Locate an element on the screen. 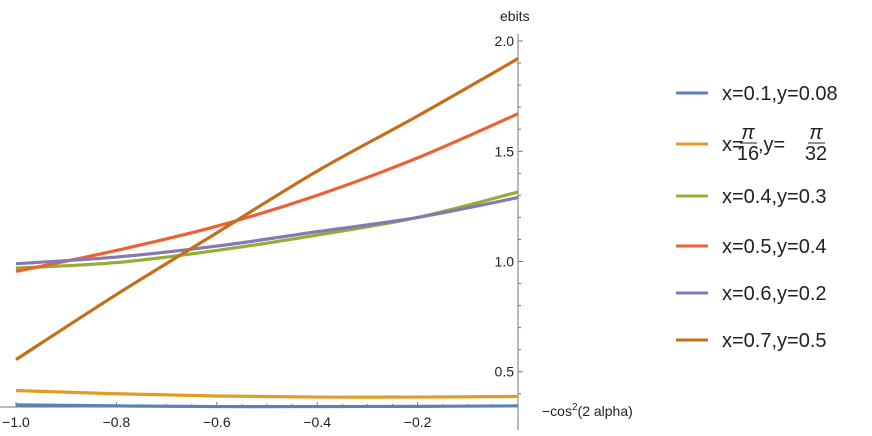  y-tick-label: 0.5 is located at coordinates (505, 372).